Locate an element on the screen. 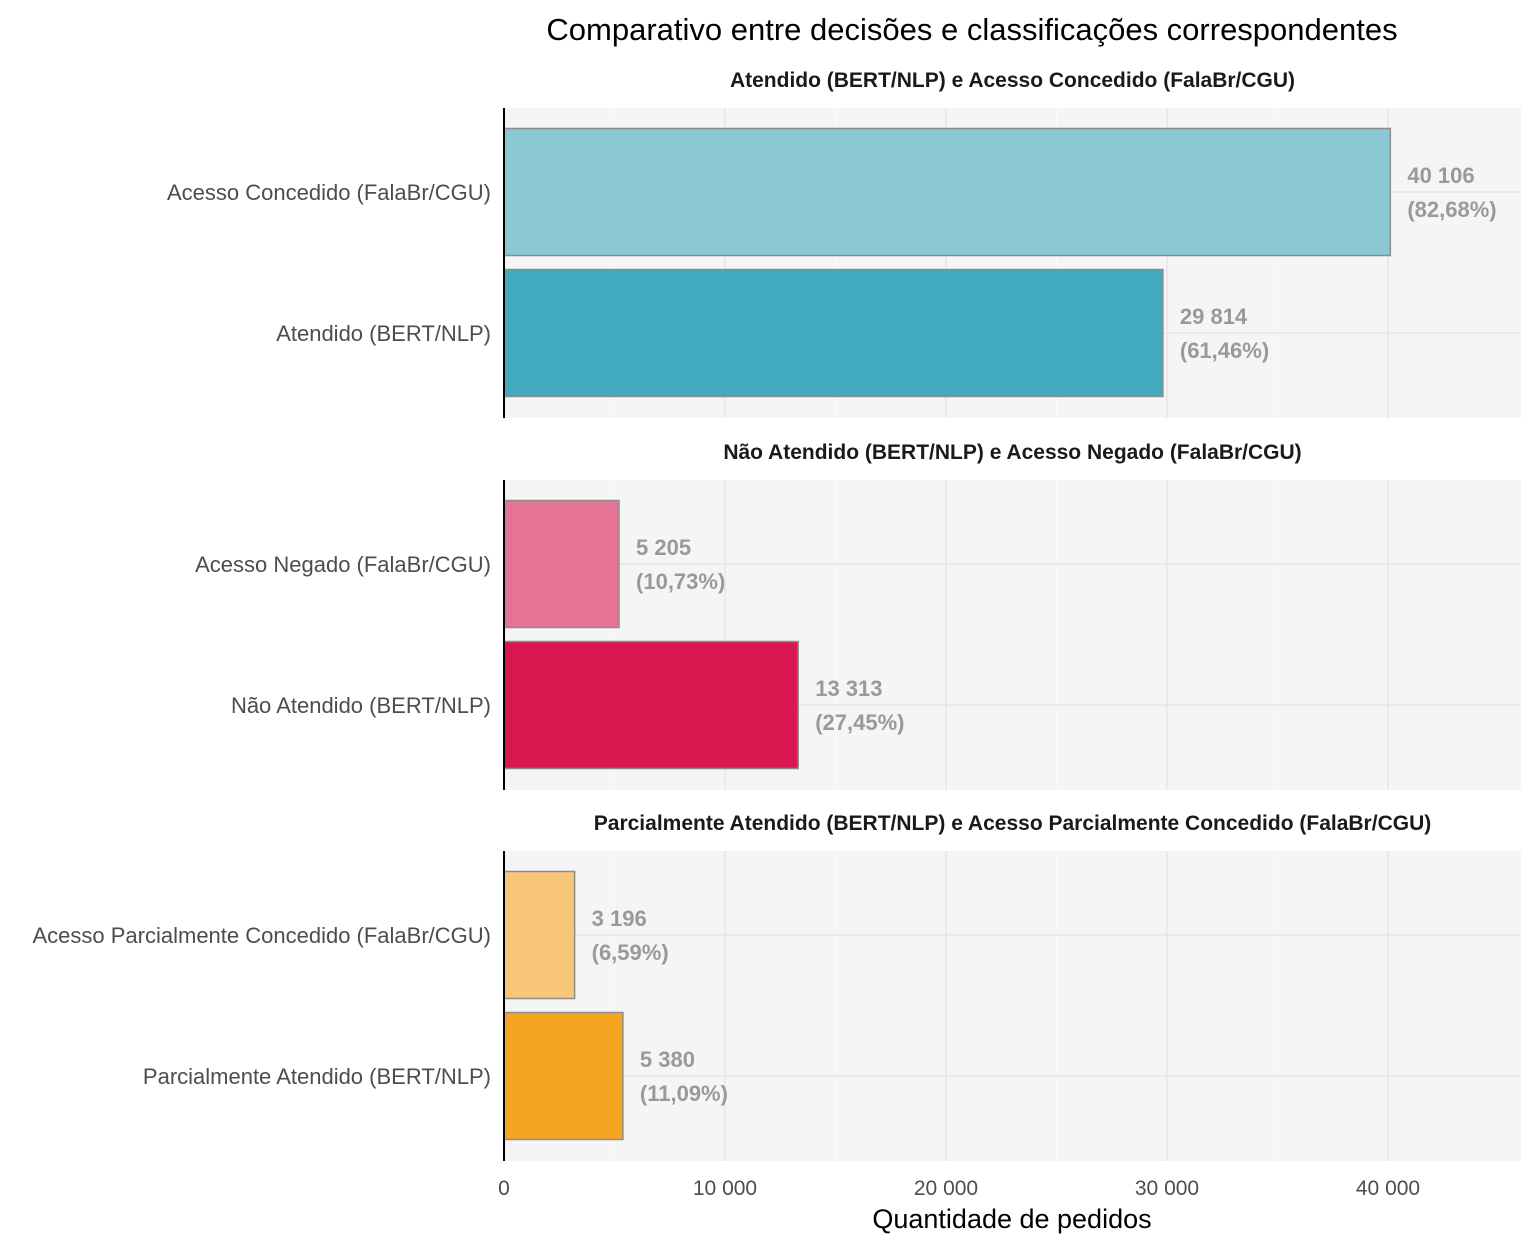  x-tick-label: 10 000 is located at coordinates (725, 1188).